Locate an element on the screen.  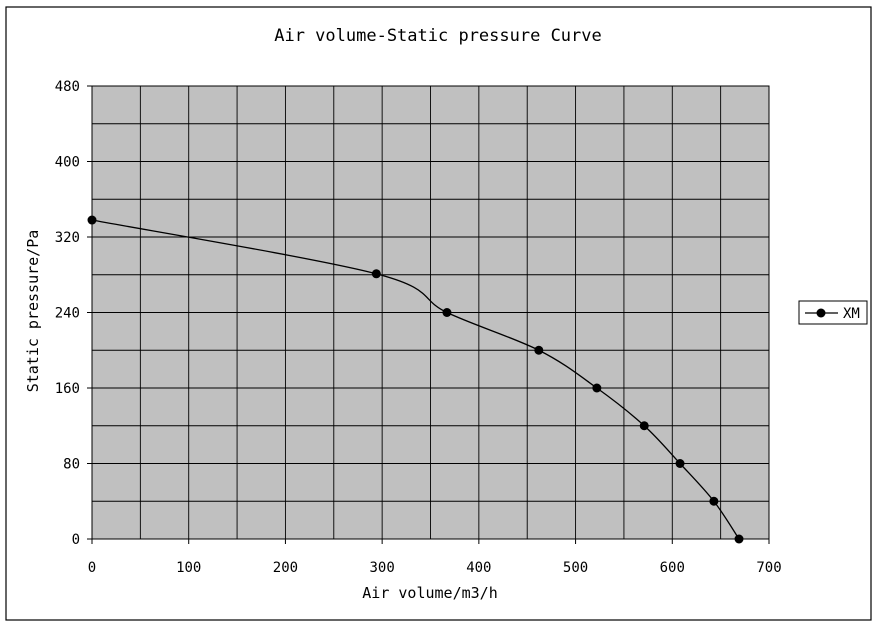
x-tick-label: 500 is located at coordinates (575, 568).